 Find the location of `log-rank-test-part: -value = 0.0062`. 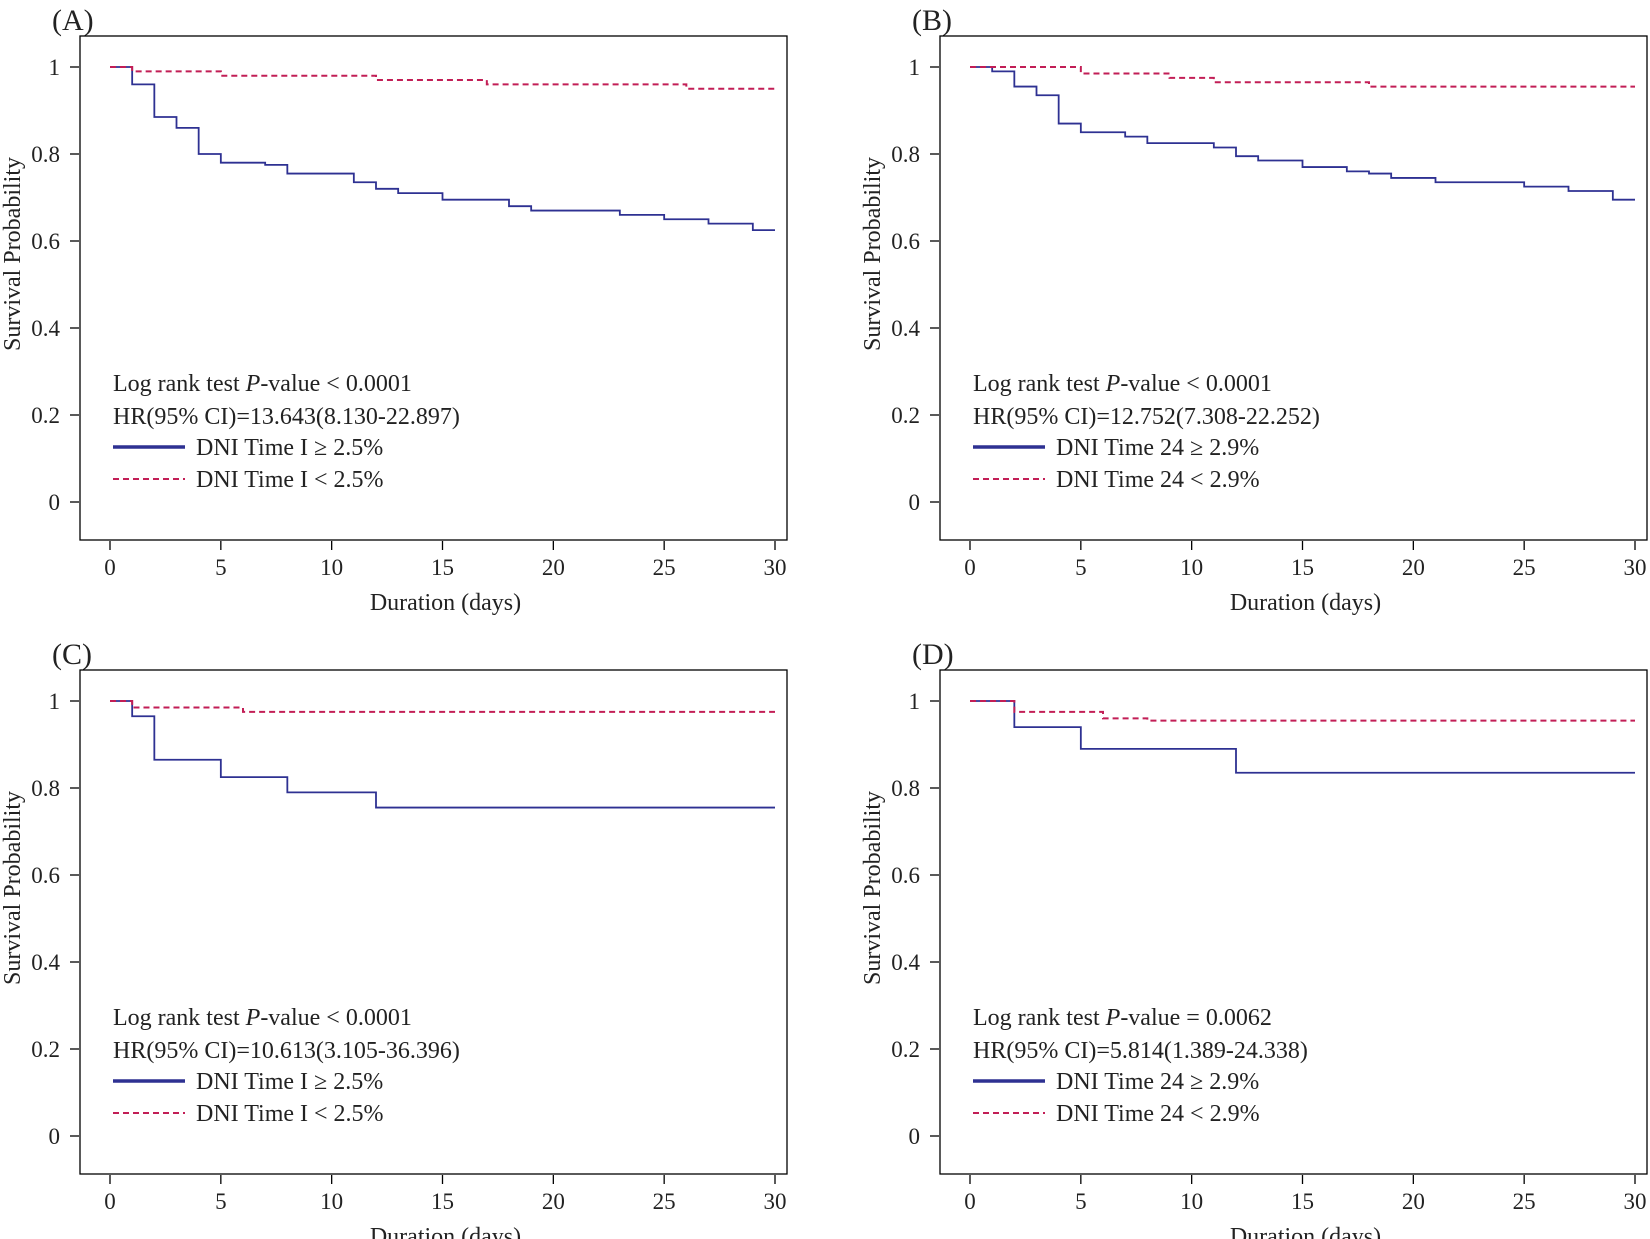

log-rank-test-part: -value = 0.0062 is located at coordinates (1196, 1018).